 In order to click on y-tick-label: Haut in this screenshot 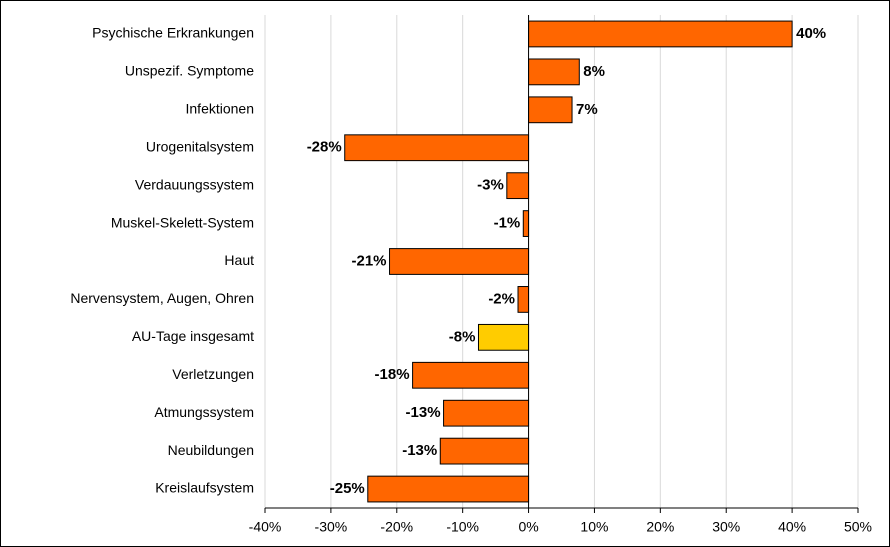, I will do `click(239, 260)`.